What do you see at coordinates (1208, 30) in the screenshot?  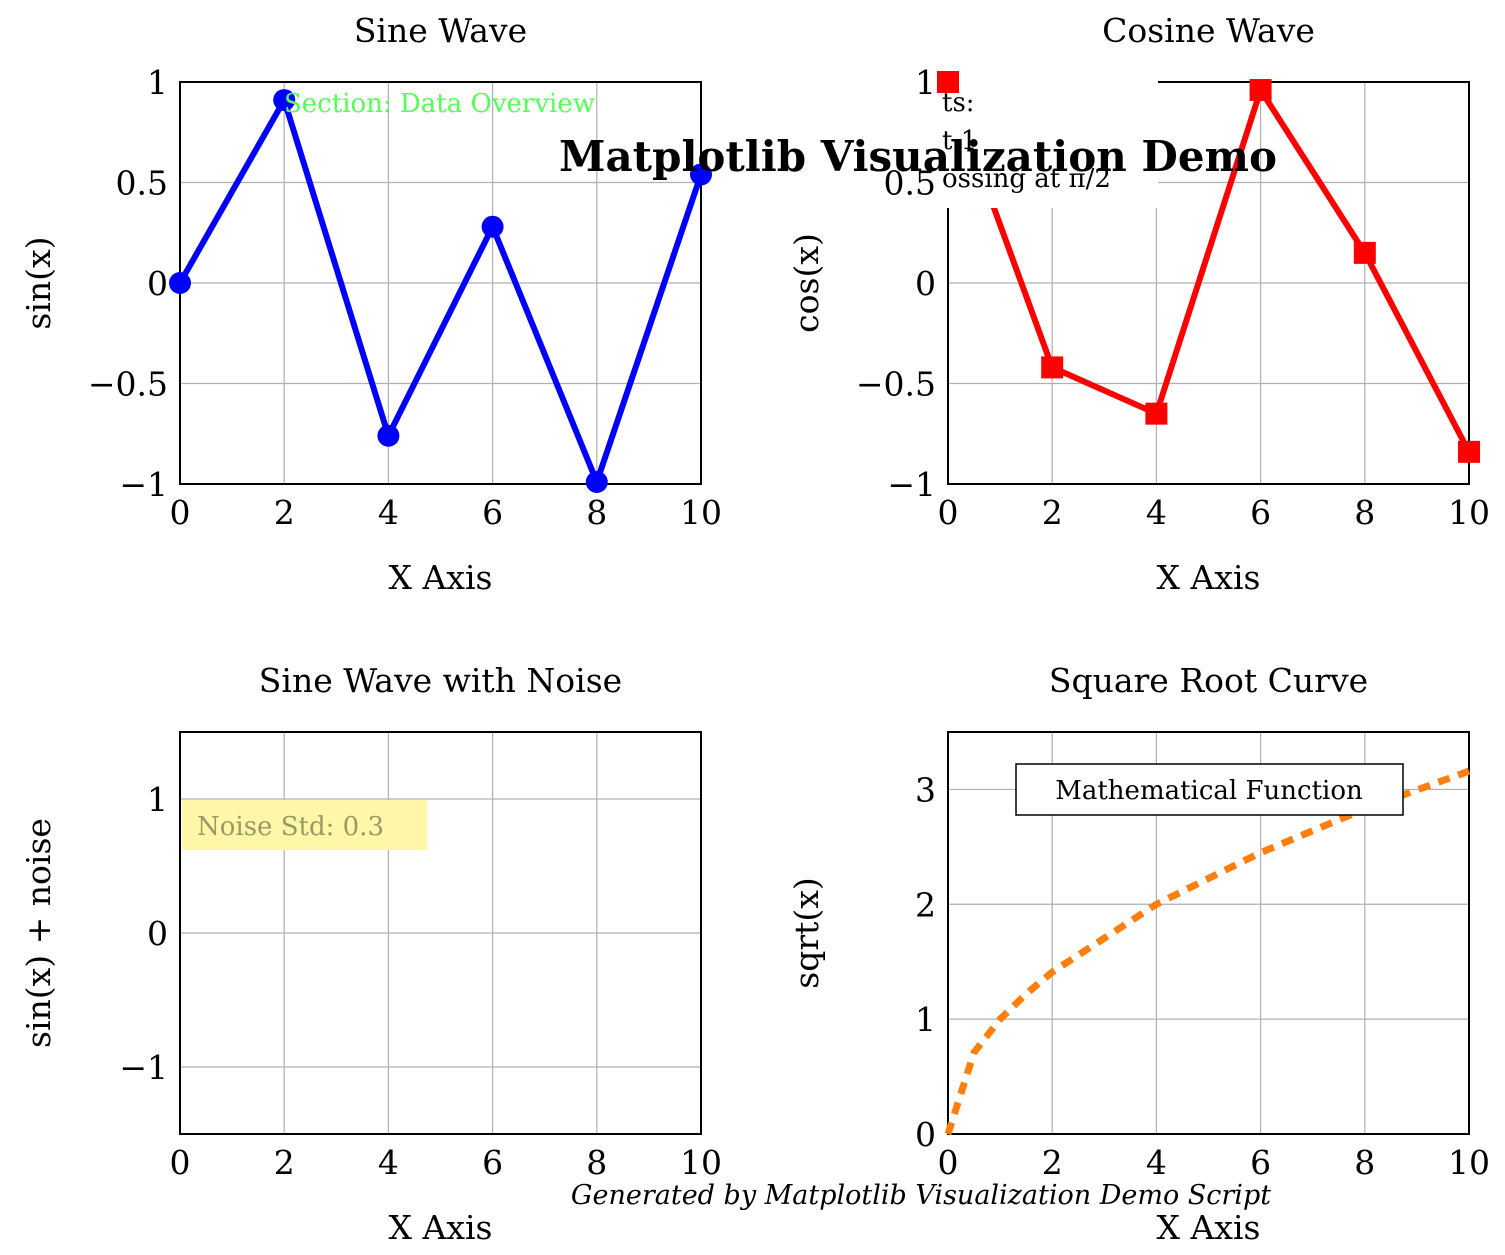 I see `chart-title: Cosine Wave` at bounding box center [1208, 30].